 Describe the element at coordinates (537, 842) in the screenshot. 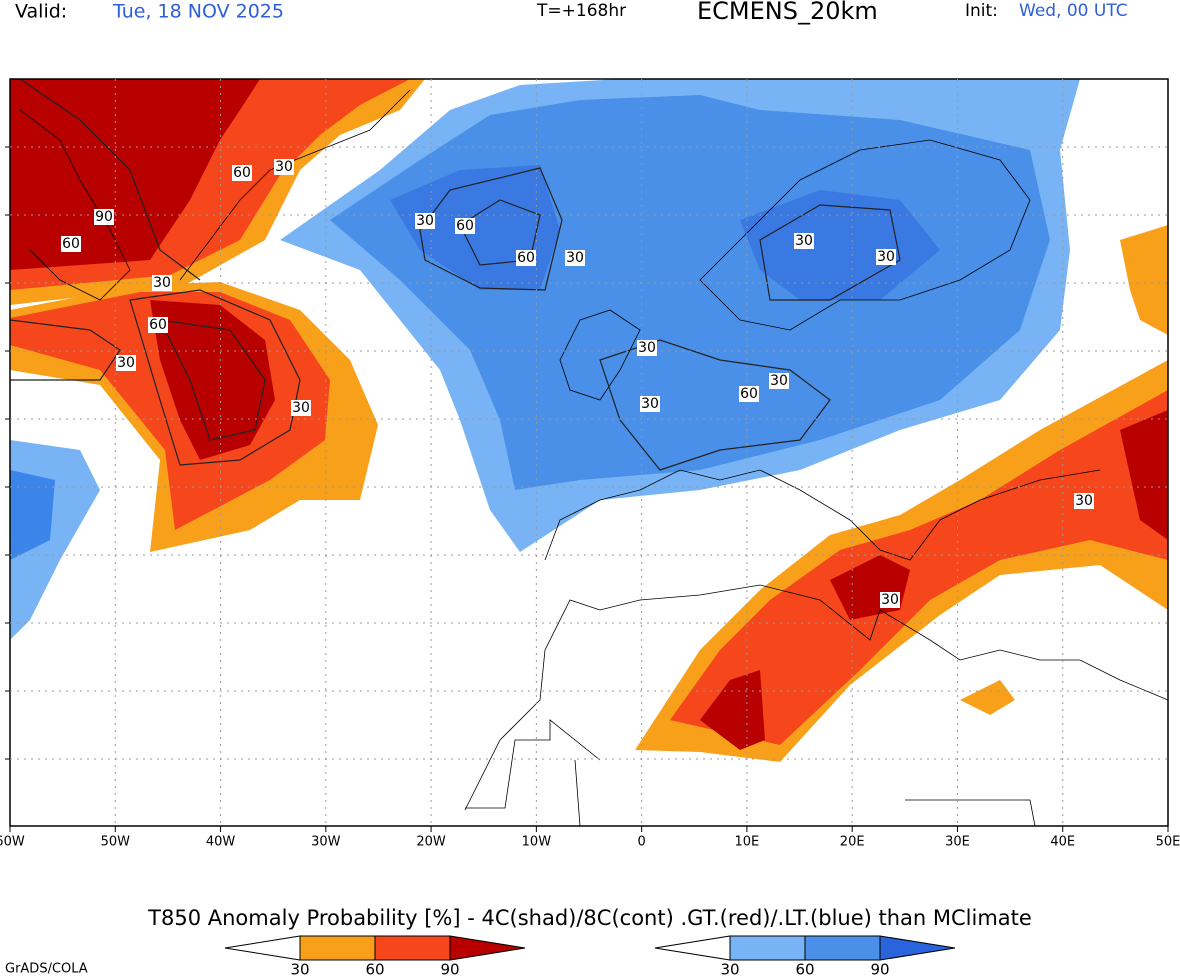

I see `x-tick-label: 10W` at that location.